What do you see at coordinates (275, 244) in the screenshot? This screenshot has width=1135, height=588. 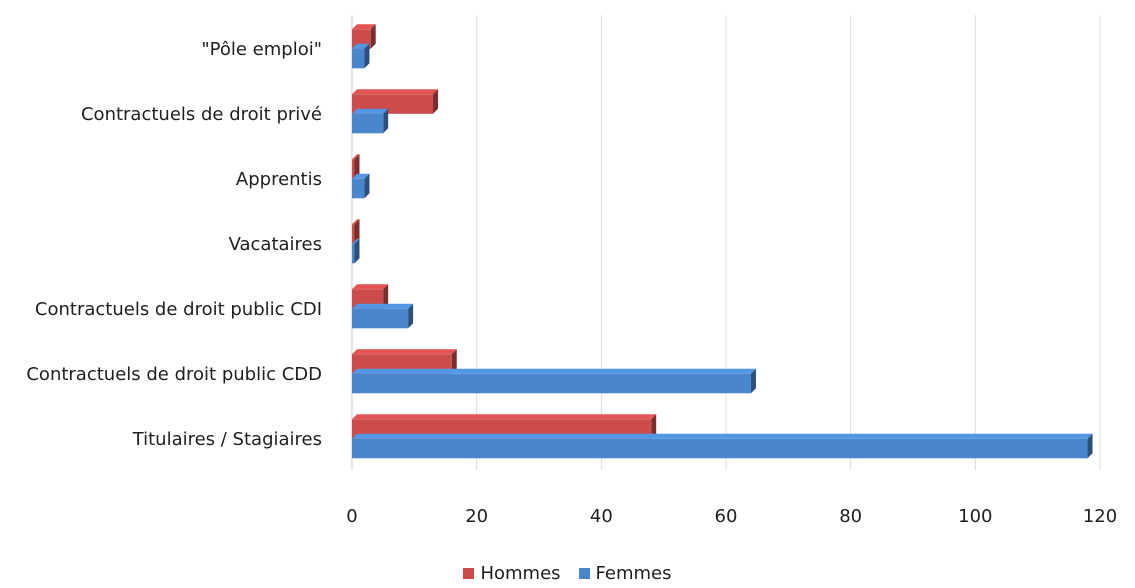 I see `category-label: Vacataires` at bounding box center [275, 244].